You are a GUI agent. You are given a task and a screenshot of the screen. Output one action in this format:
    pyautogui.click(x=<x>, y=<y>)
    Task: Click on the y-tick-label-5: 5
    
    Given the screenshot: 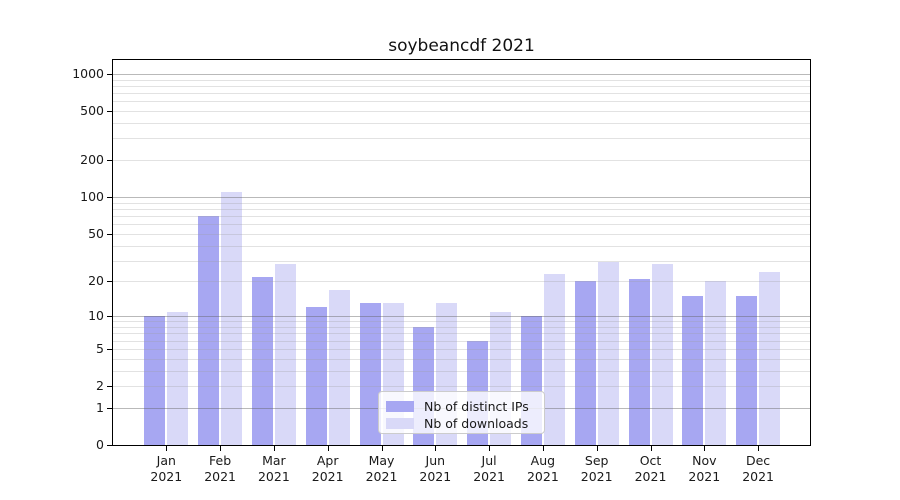 What is the action you would take?
    pyautogui.click(x=100, y=348)
    